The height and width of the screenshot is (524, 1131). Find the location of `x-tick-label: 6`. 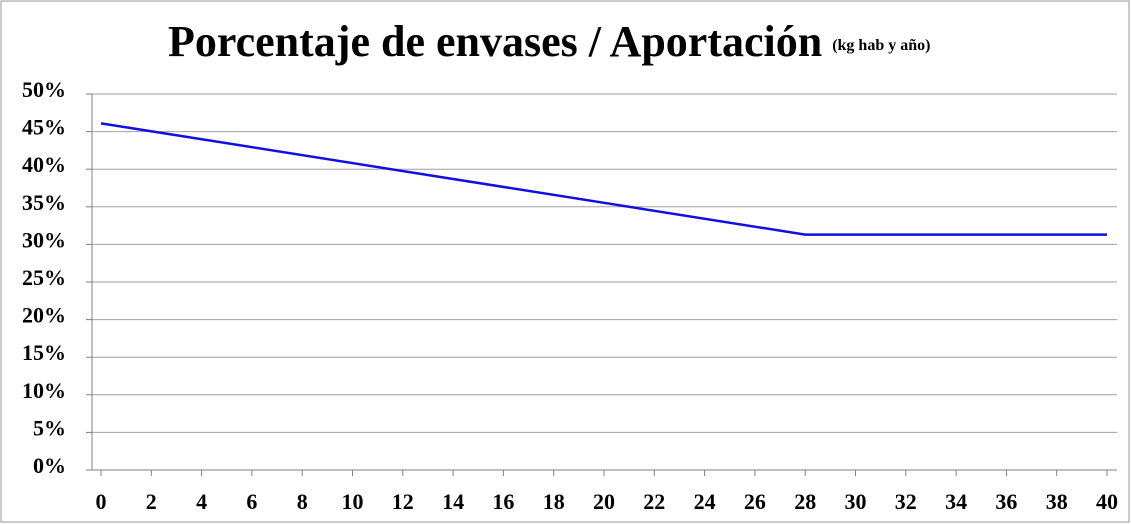

x-tick-label: 6 is located at coordinates (251, 501).